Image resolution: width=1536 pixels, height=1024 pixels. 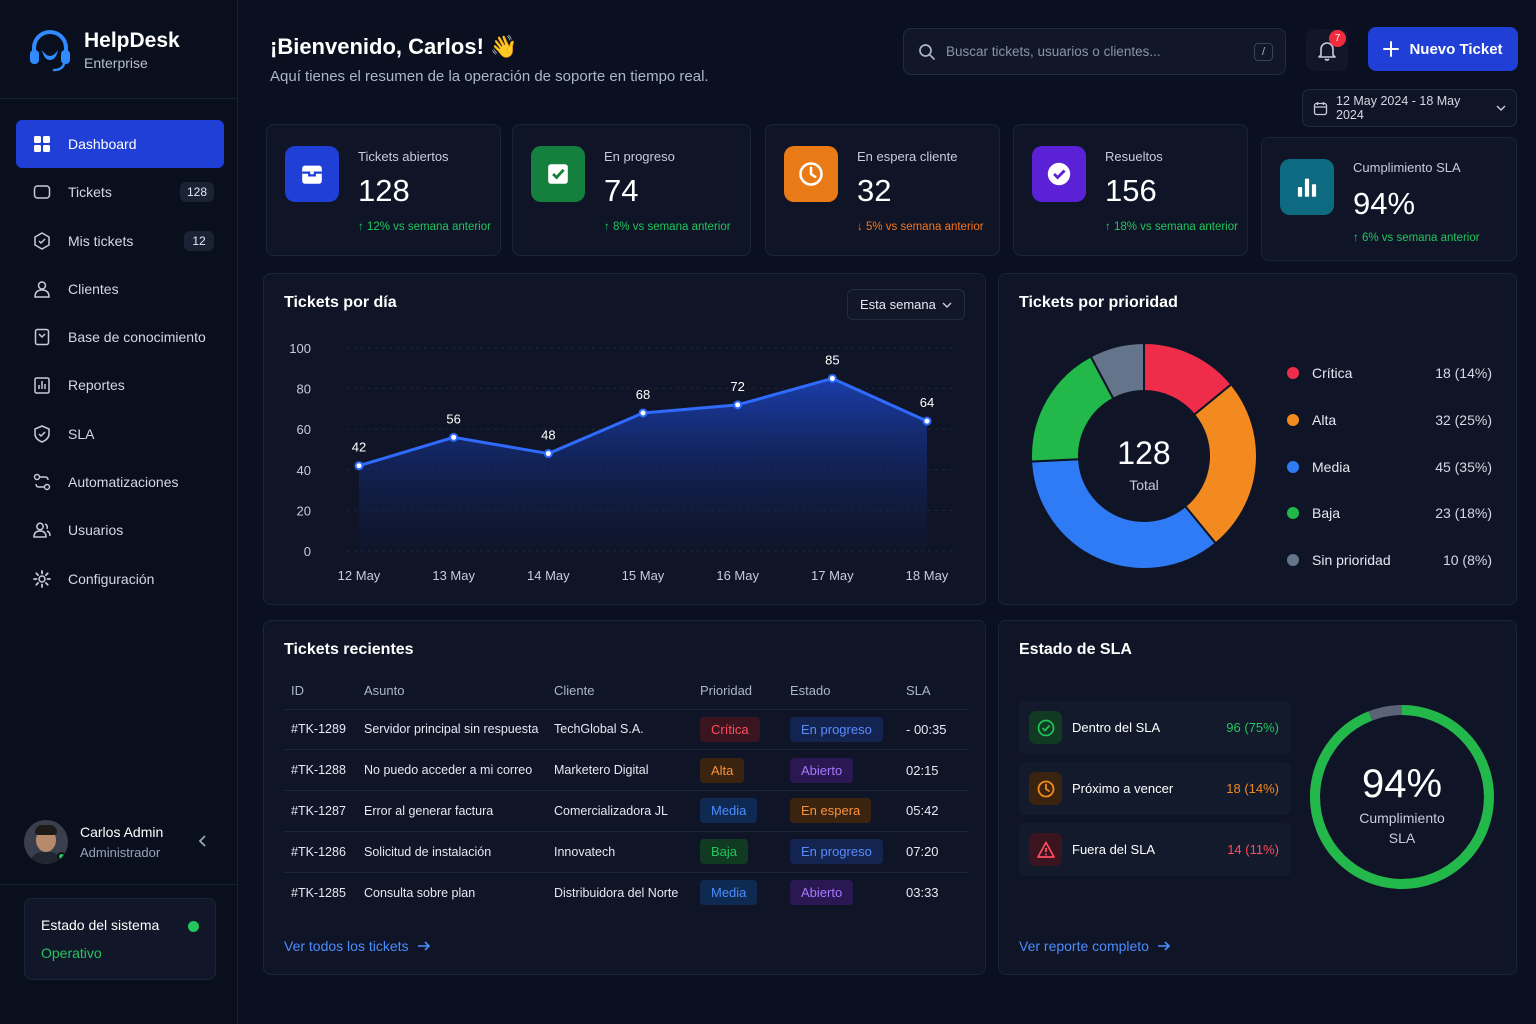 I want to click on arrow-right-icon, so click(x=423, y=946).